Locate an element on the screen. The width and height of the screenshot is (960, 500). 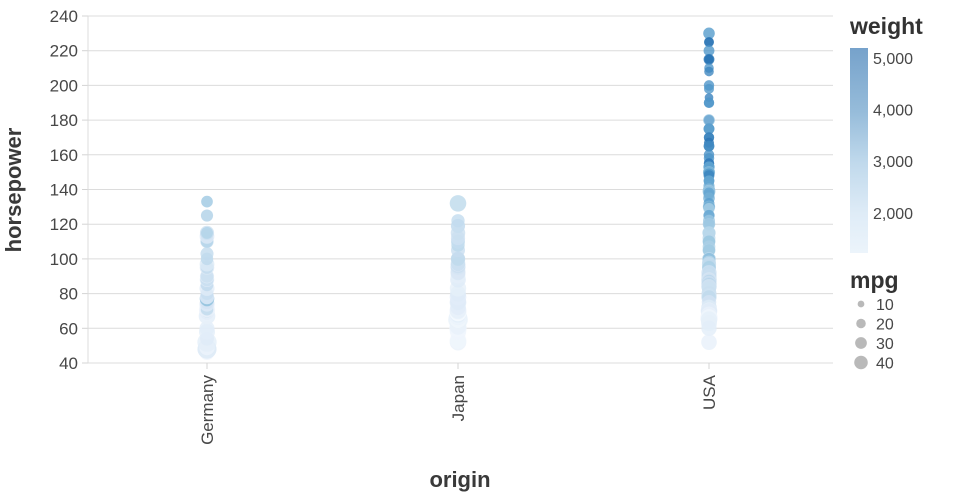
mpg-legend-label: 10 is located at coordinates (885, 305).